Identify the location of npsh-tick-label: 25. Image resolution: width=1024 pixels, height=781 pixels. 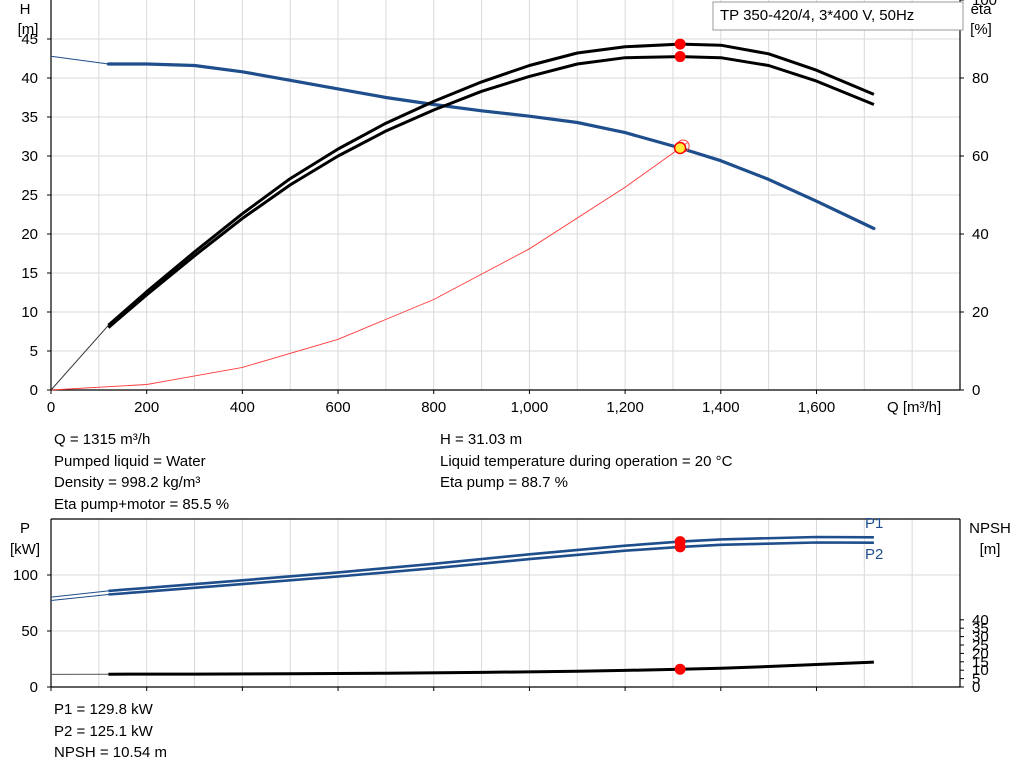
(980, 645).